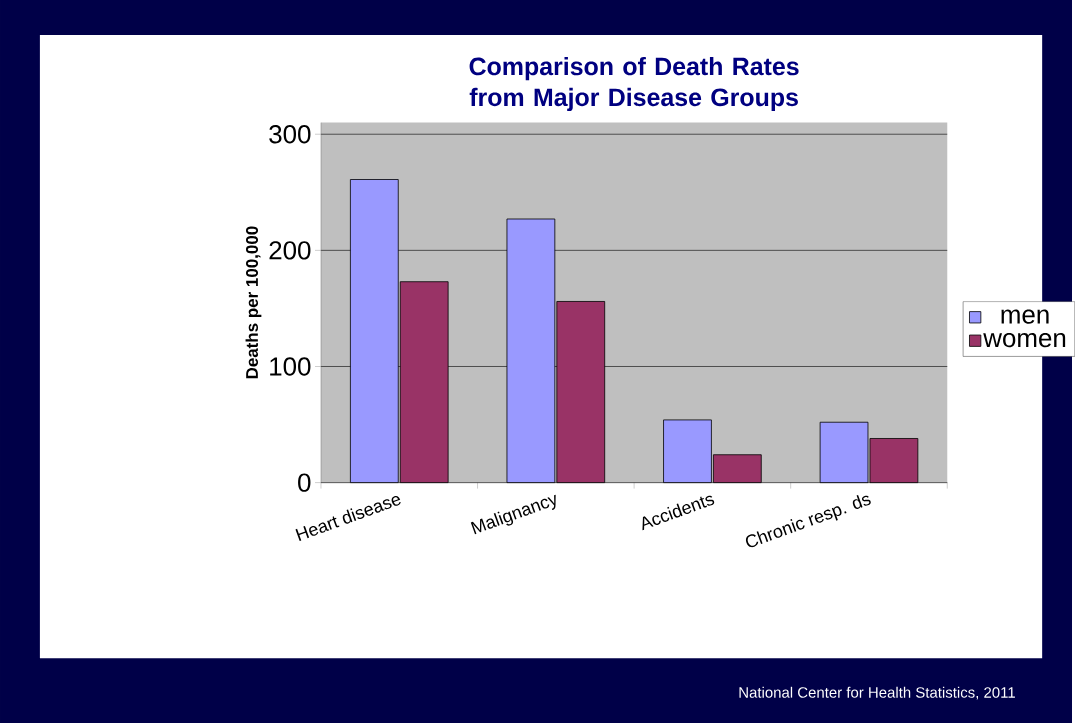 The height and width of the screenshot is (723, 1075). I want to click on y-tick-label: 300, so click(290, 134).